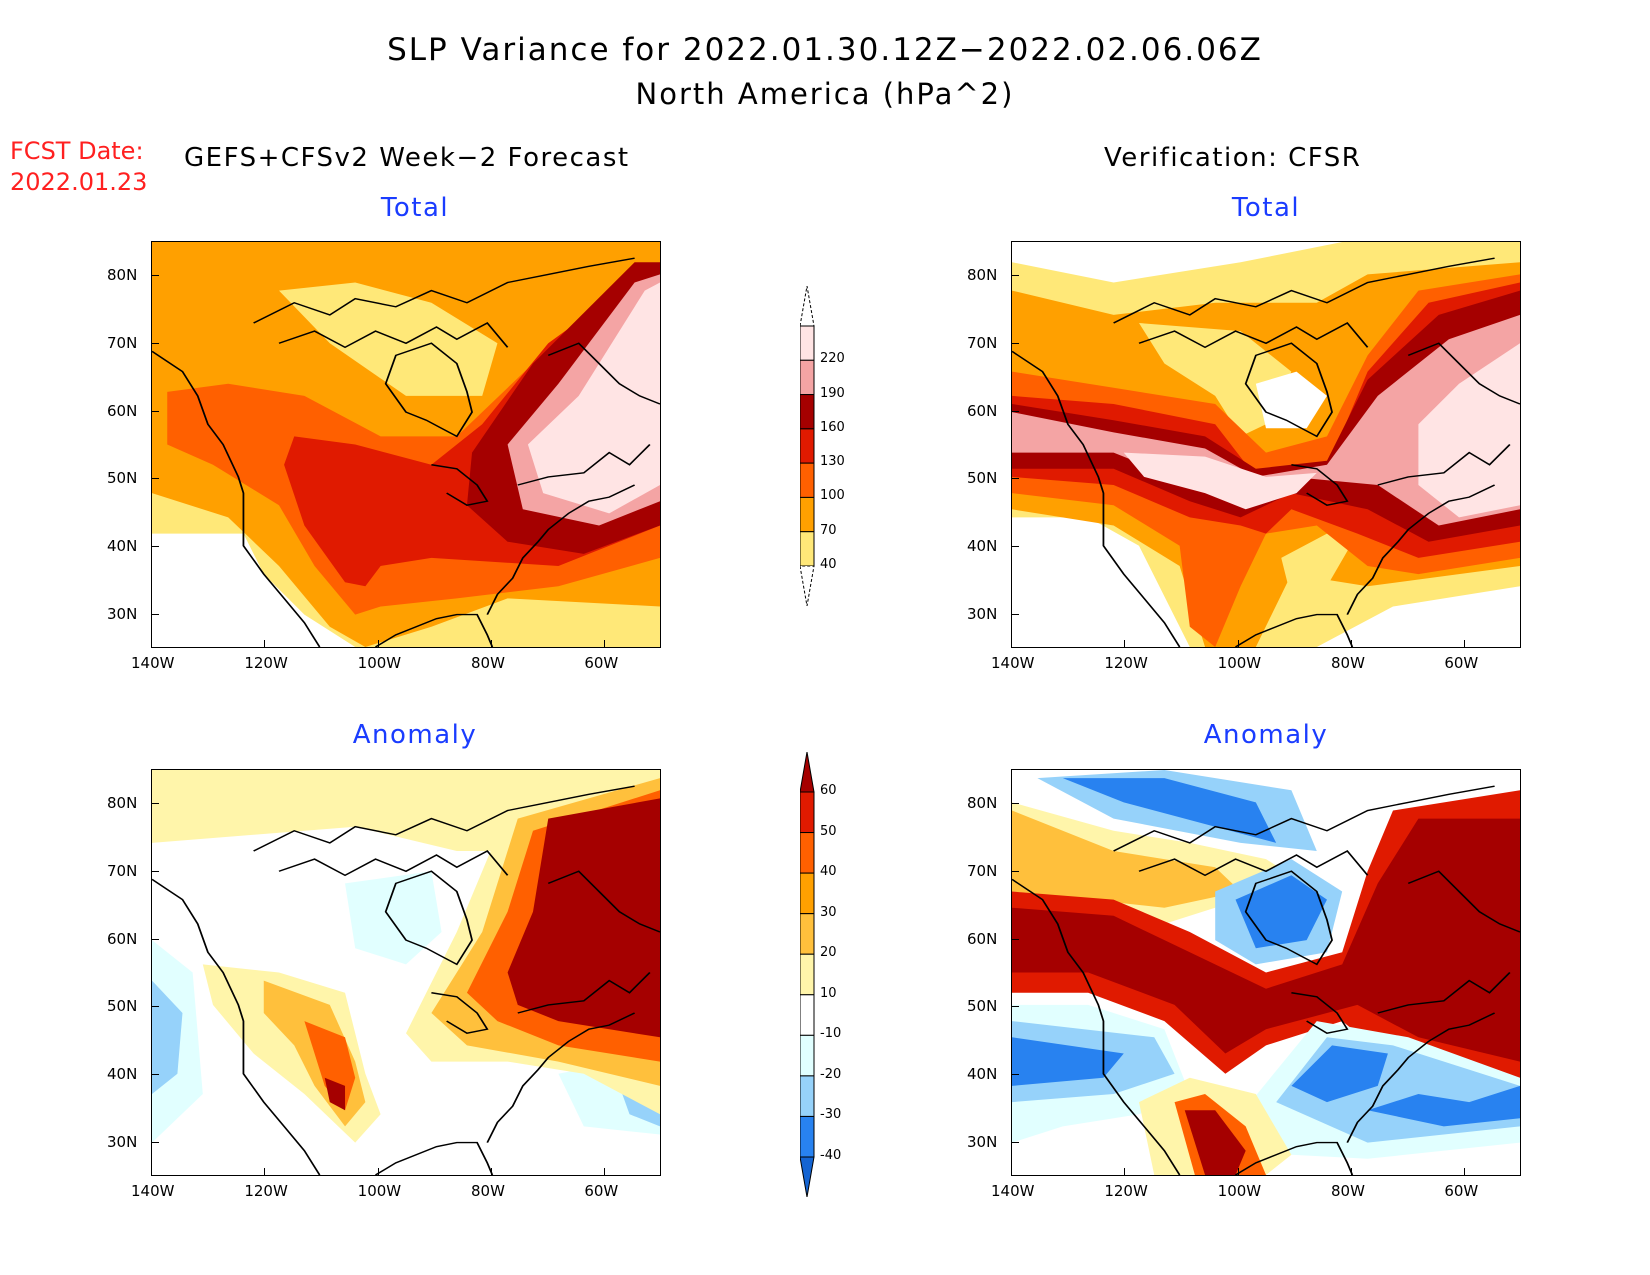 The width and height of the screenshot is (1650, 1275). I want to click on panel-title-obs-total: Total, so click(1266, 208).